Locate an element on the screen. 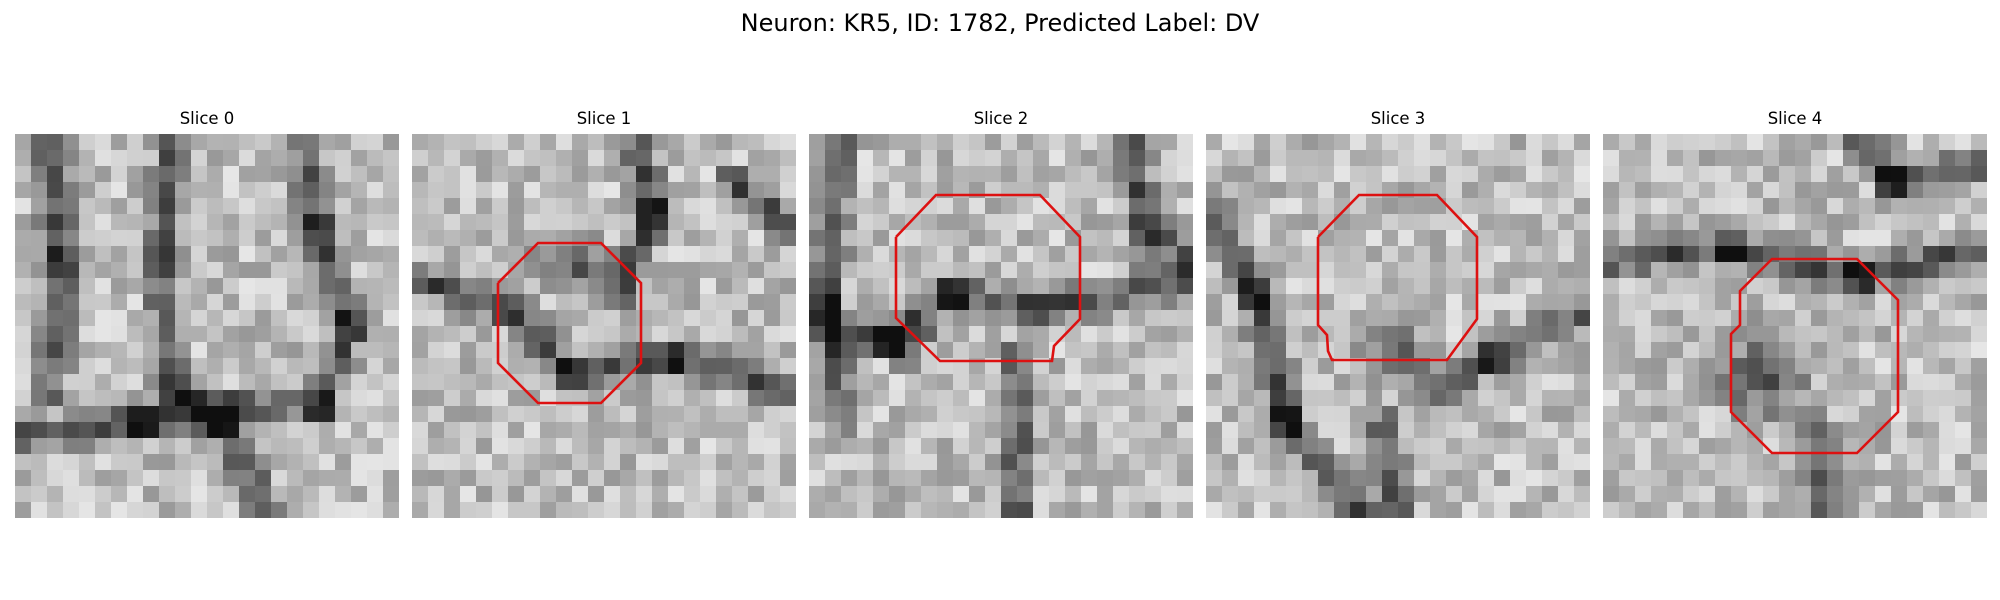 The width and height of the screenshot is (2000, 600). slice-title: Slice 4 is located at coordinates (1795, 118).